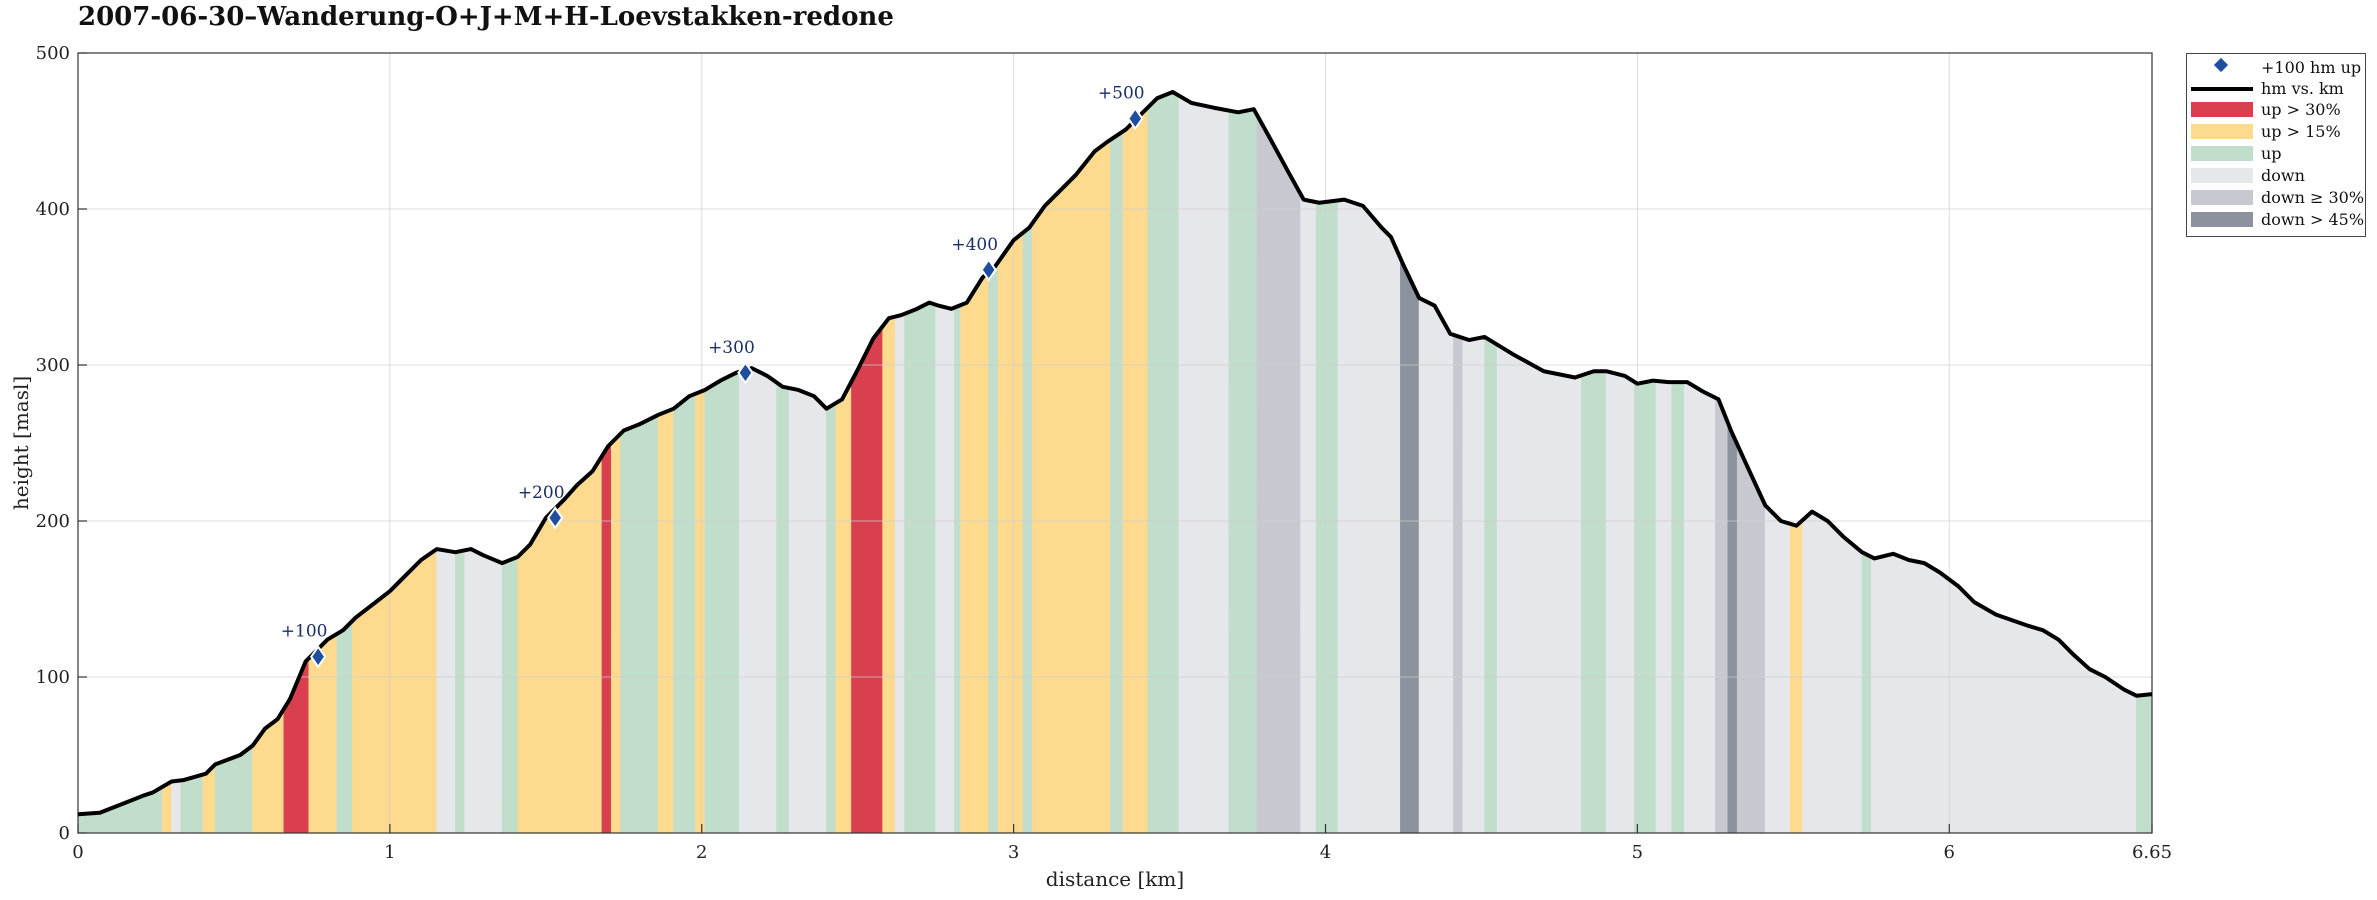  Describe the element at coordinates (974, 245) in the screenshot. I see `hm-marker-label: +400` at that location.